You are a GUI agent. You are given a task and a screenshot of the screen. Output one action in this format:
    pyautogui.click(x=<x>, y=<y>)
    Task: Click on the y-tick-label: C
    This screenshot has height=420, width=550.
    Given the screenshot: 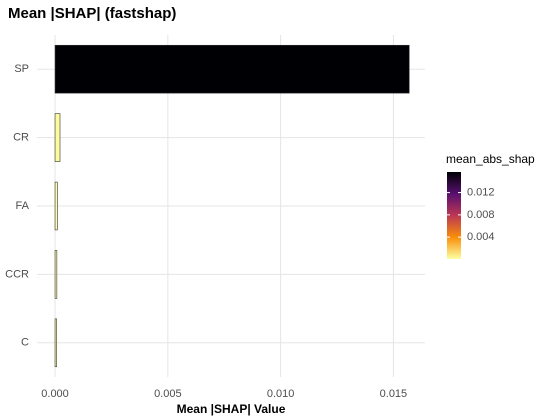 What is the action you would take?
    pyautogui.click(x=25, y=343)
    